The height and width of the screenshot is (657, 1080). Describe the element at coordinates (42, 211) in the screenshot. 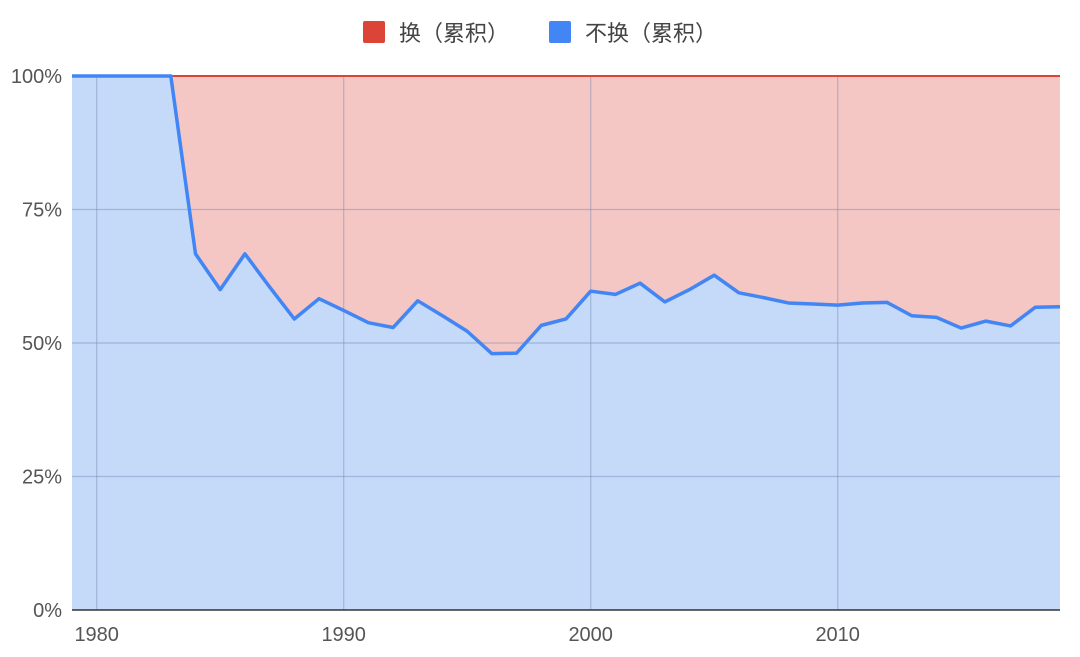

I see `y-tick-label: 75%` at that location.